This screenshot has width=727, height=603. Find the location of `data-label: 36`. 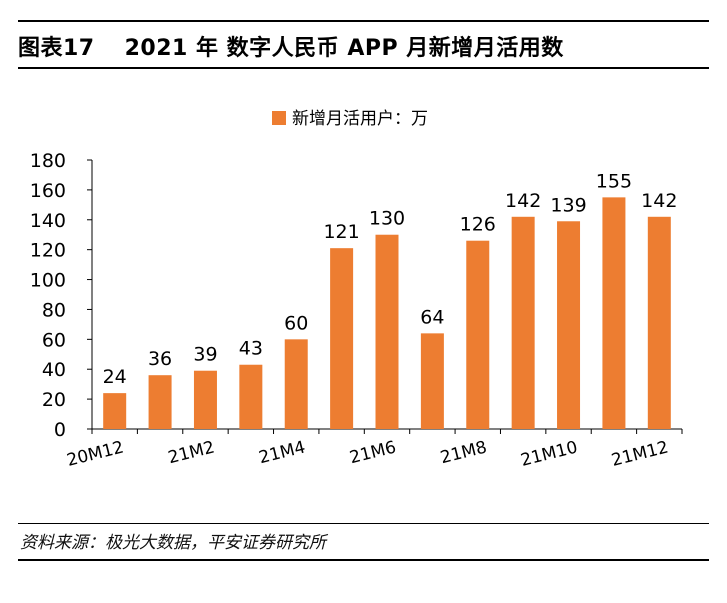

data-label: 36 is located at coordinates (160, 359).